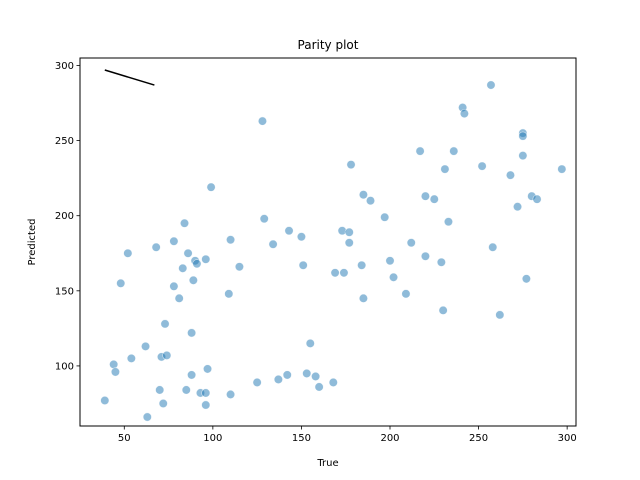 This screenshot has height=480, width=640. What do you see at coordinates (64, 366) in the screenshot?
I see `y-tick-label-100: 100` at bounding box center [64, 366].